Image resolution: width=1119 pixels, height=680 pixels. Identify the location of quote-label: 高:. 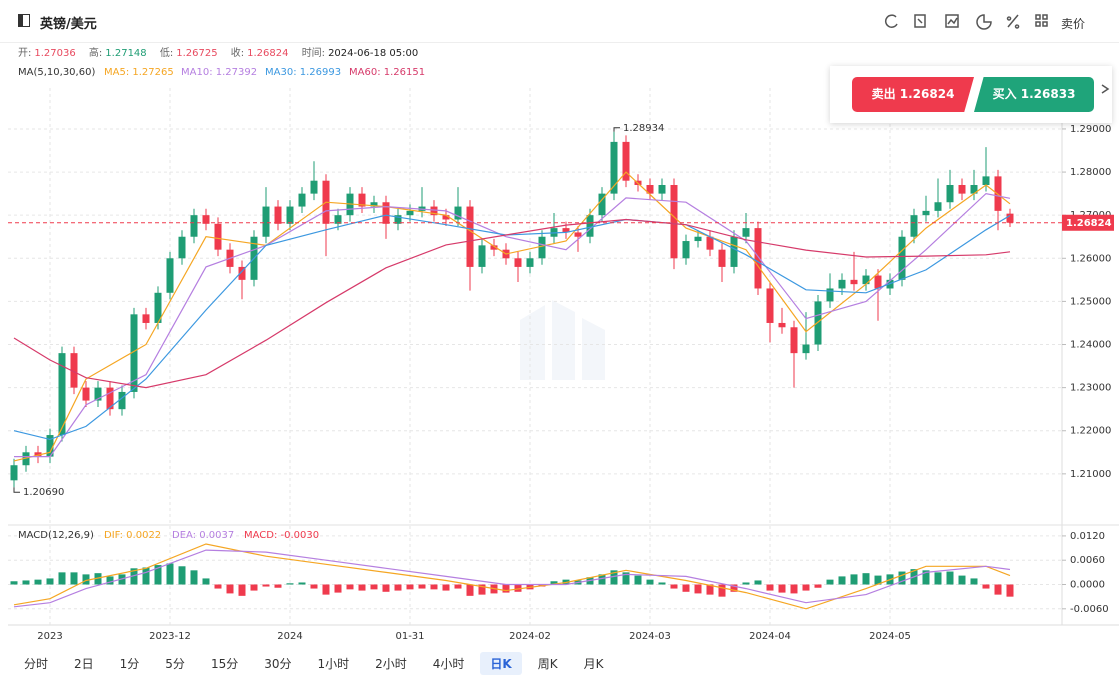
(95, 53).